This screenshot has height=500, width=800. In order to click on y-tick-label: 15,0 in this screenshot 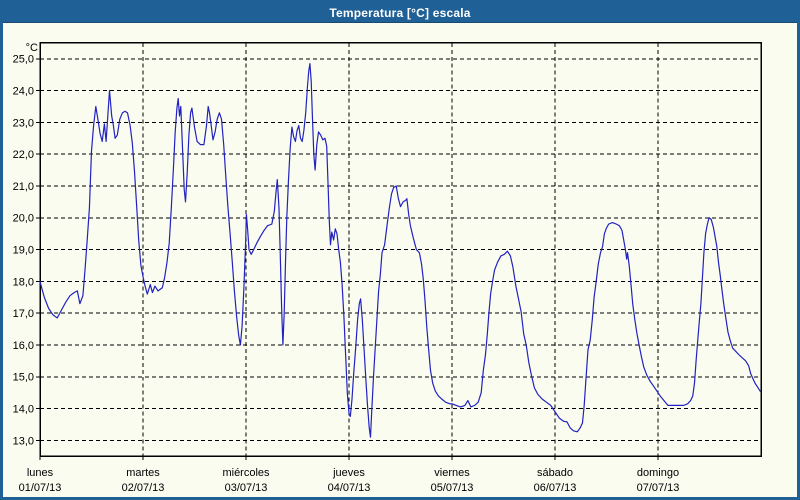, I will do `click(23, 378)`.